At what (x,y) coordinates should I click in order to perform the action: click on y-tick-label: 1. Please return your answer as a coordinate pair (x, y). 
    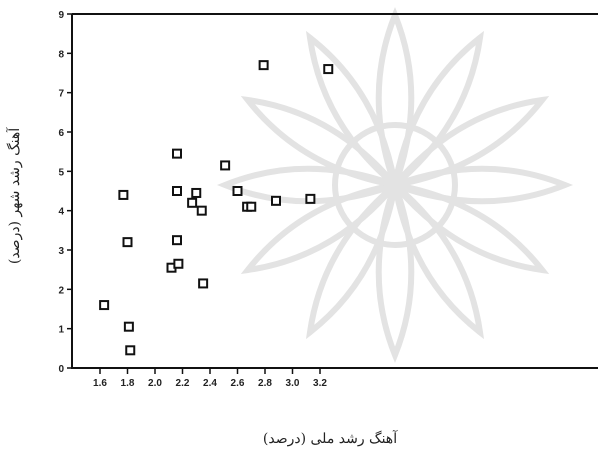
    Looking at the image, I should click on (61, 330).